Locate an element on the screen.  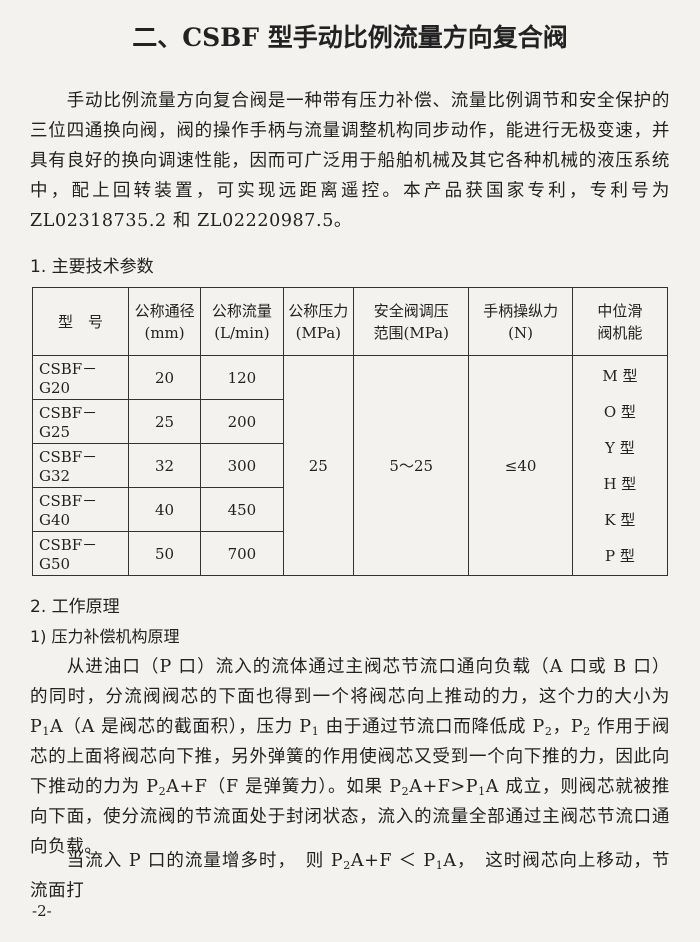
header-line: 公称流量 is located at coordinates (241, 310).